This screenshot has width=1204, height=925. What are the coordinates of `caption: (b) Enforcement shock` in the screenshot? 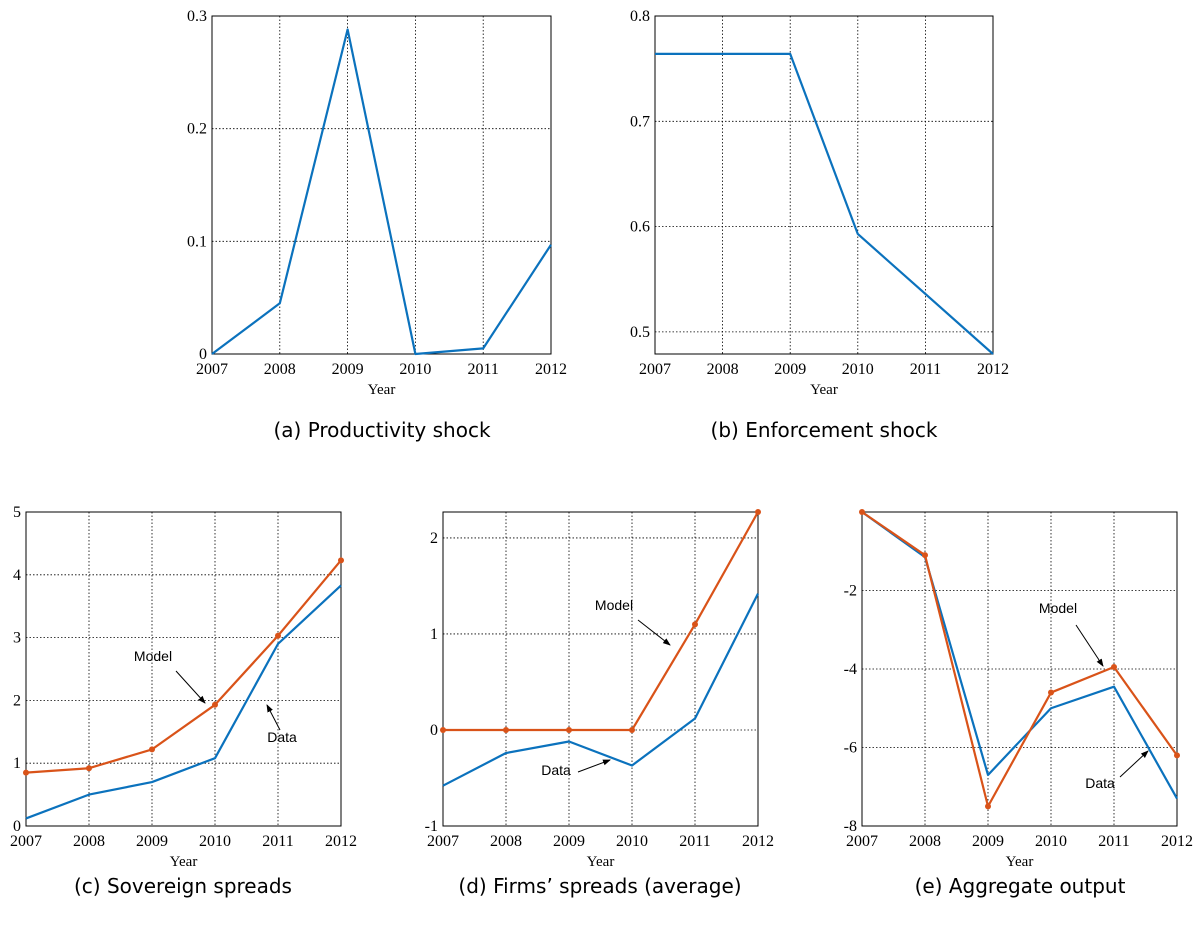 It's located at (824, 430).